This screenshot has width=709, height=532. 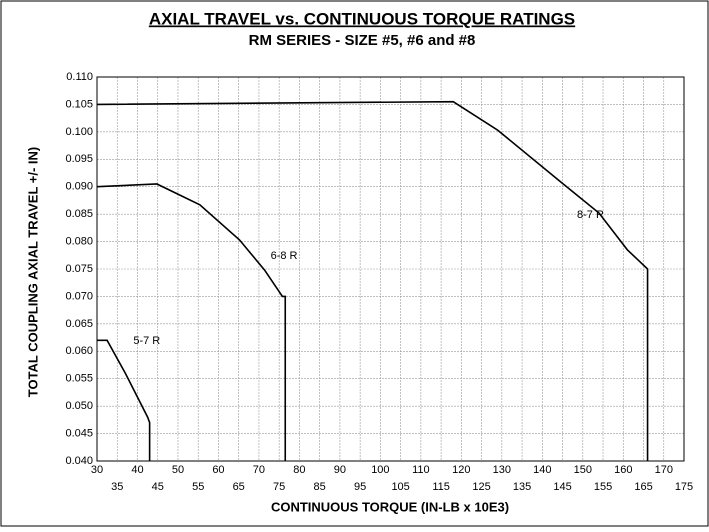 I want to click on x-tick-label: 60, so click(x=218, y=470).